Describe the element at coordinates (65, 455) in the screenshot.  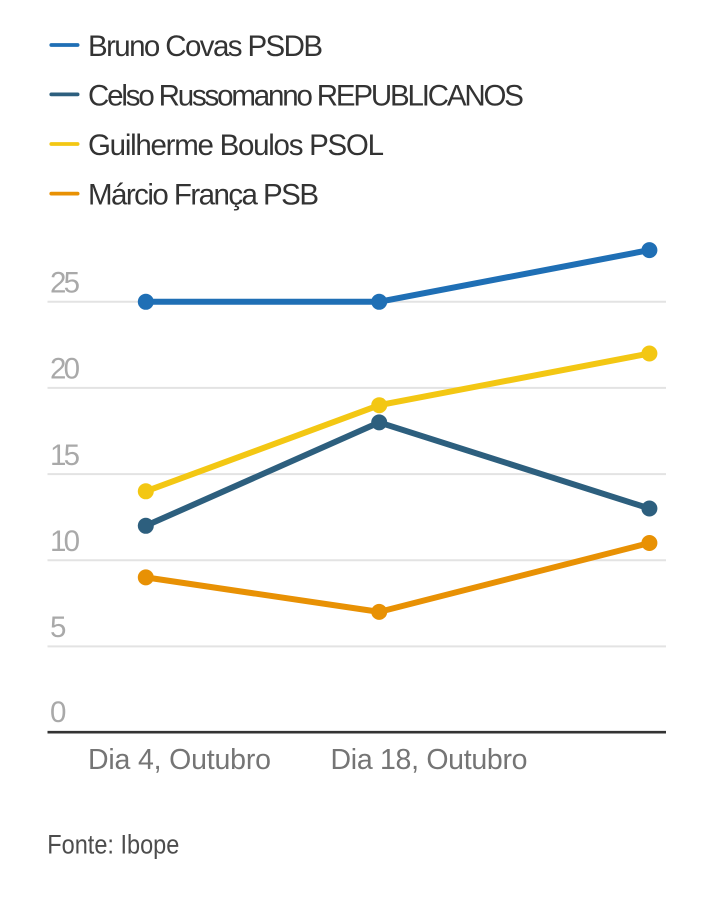
I see `svg-text: 15` at that location.